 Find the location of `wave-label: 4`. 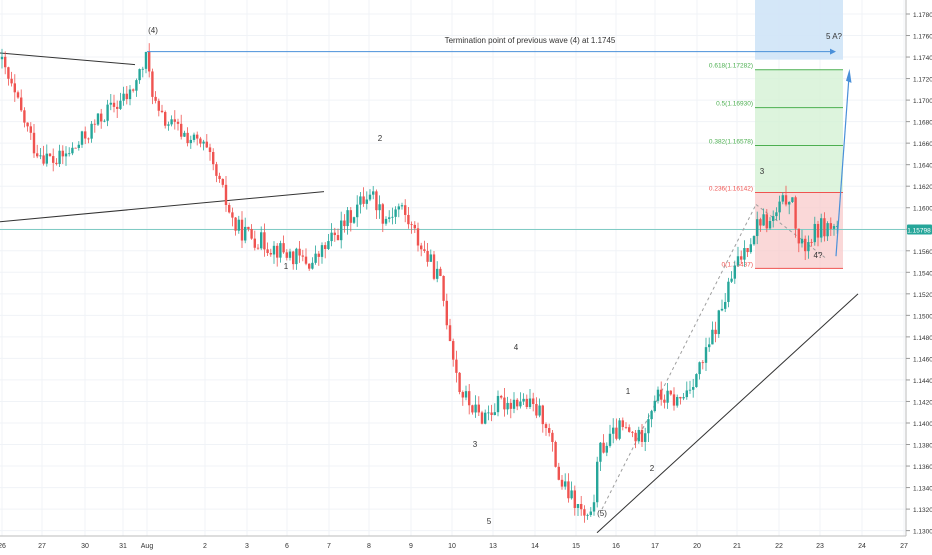

wave-label: 4 is located at coordinates (516, 347).